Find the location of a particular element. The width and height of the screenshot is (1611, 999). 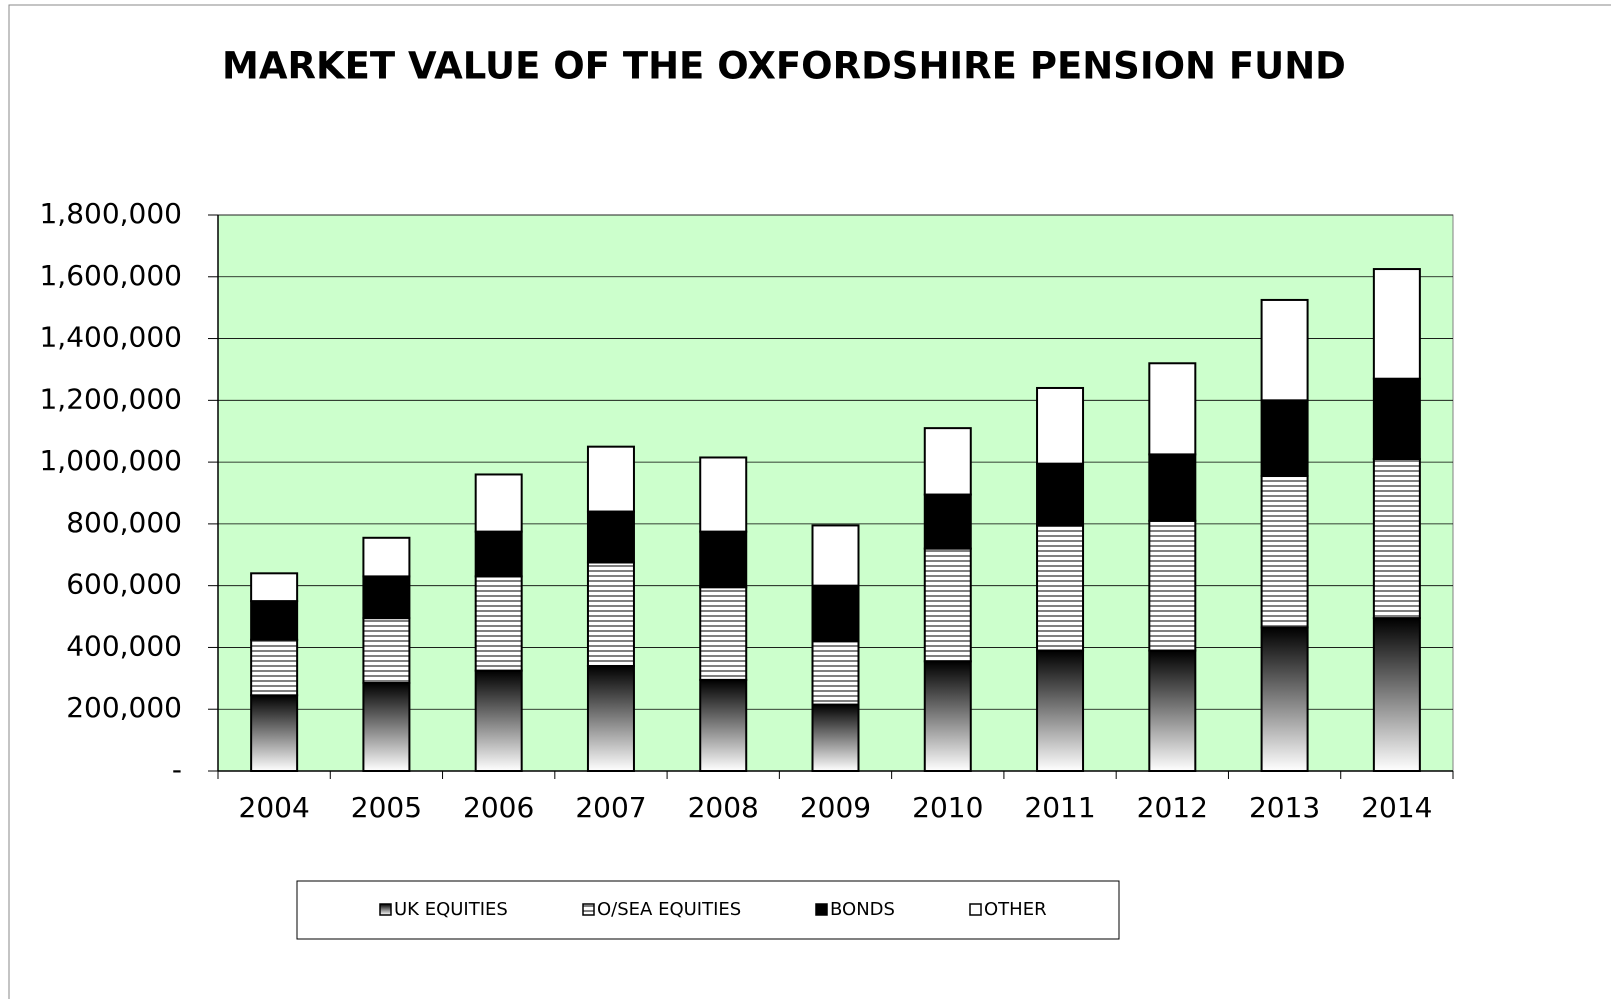

legend-label: UK EQUITIES is located at coordinates (451, 909).